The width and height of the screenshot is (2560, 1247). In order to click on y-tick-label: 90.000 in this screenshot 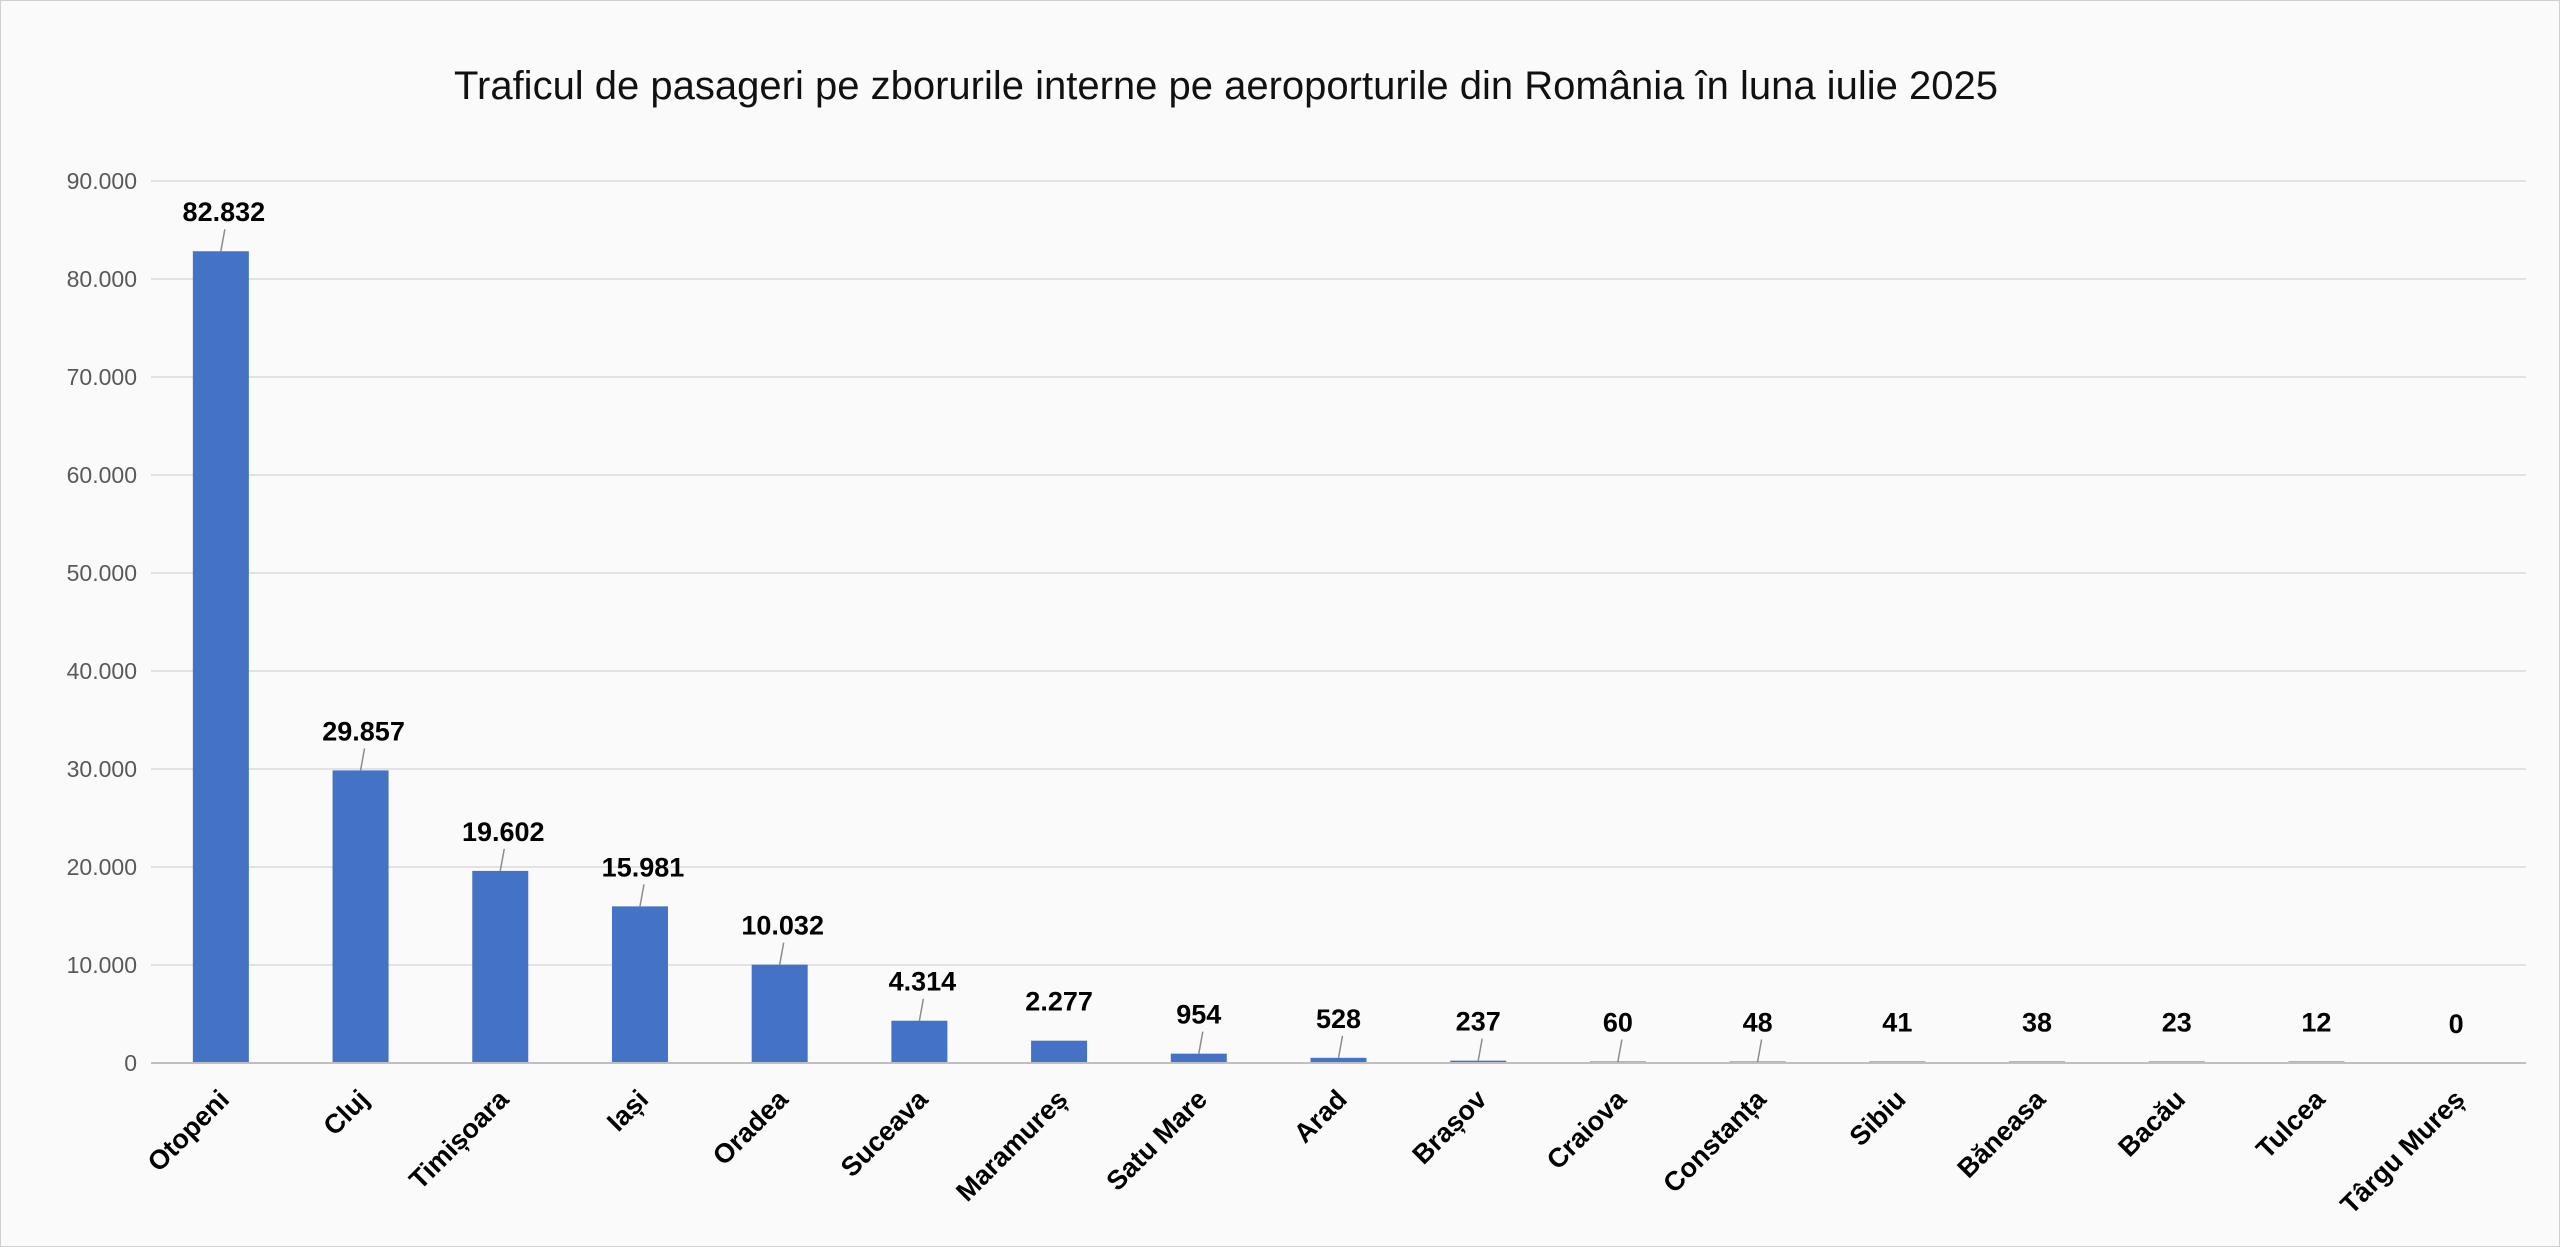, I will do `click(102, 181)`.